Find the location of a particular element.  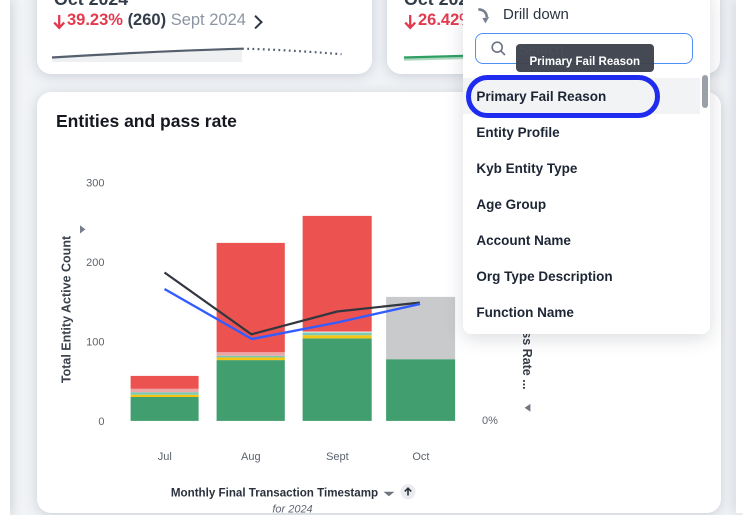

svg-text: 200 is located at coordinates (95, 263).